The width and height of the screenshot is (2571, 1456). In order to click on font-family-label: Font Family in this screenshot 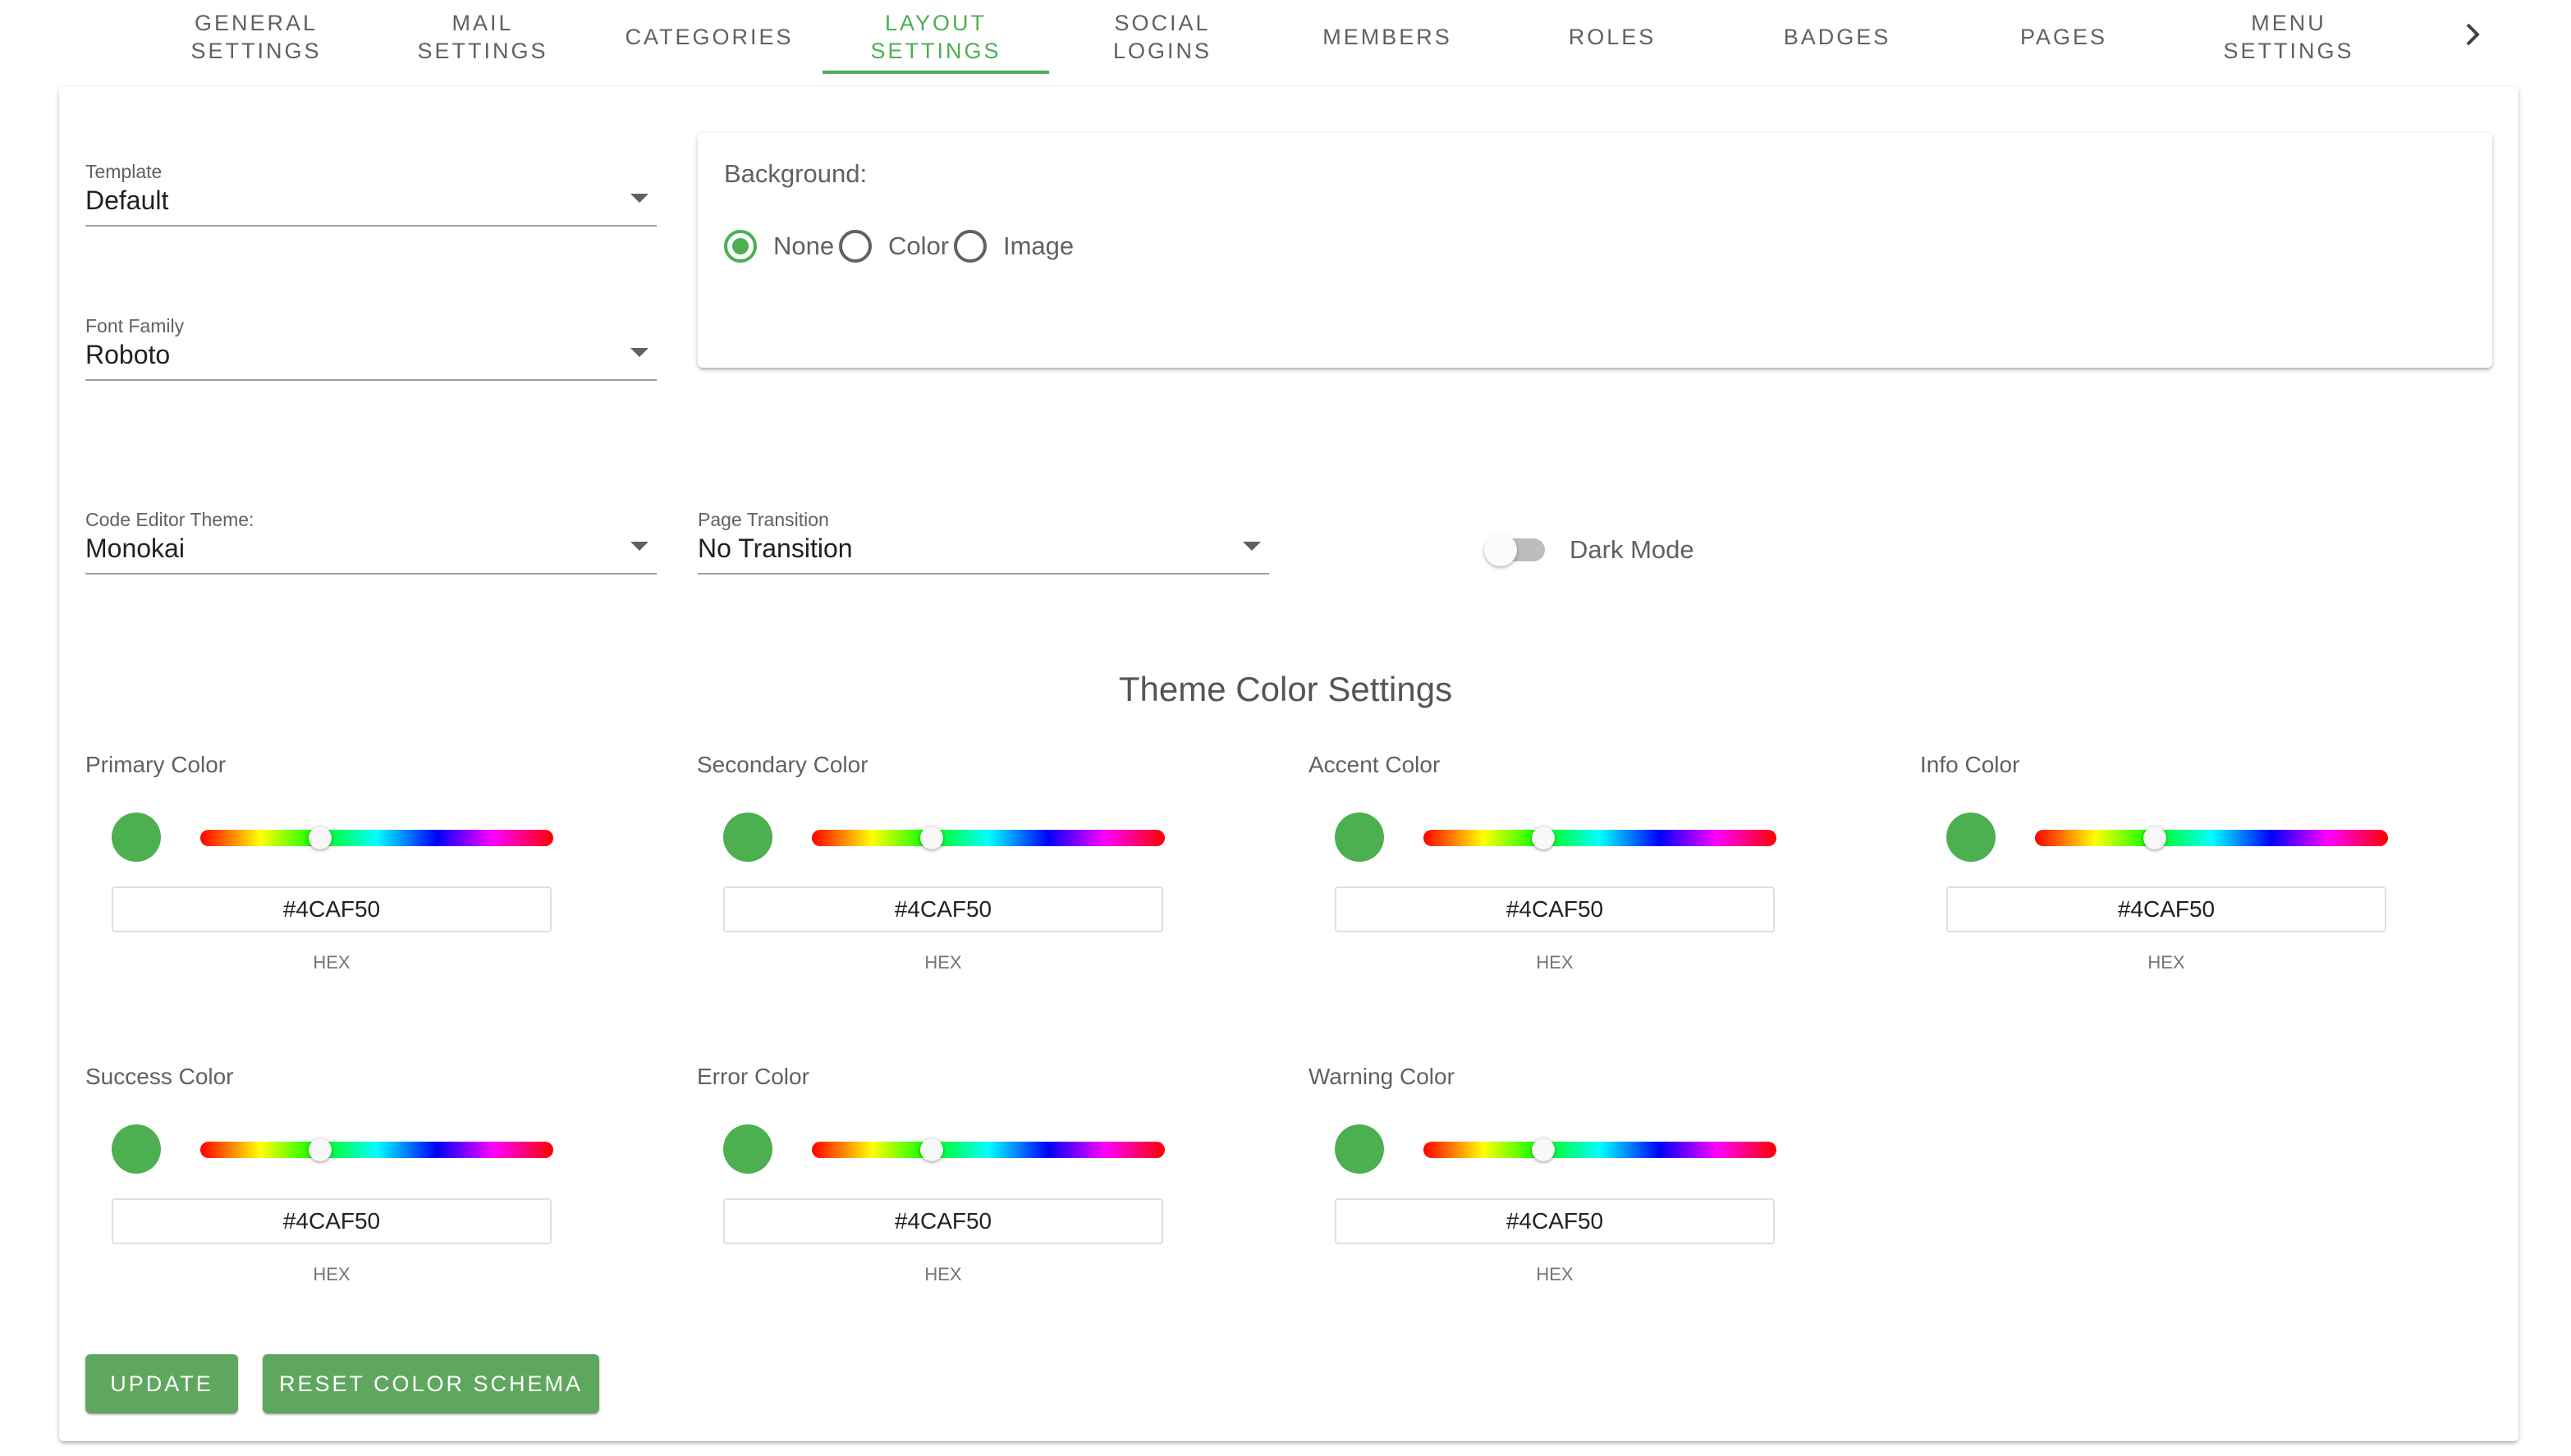, I will do `click(135, 326)`.